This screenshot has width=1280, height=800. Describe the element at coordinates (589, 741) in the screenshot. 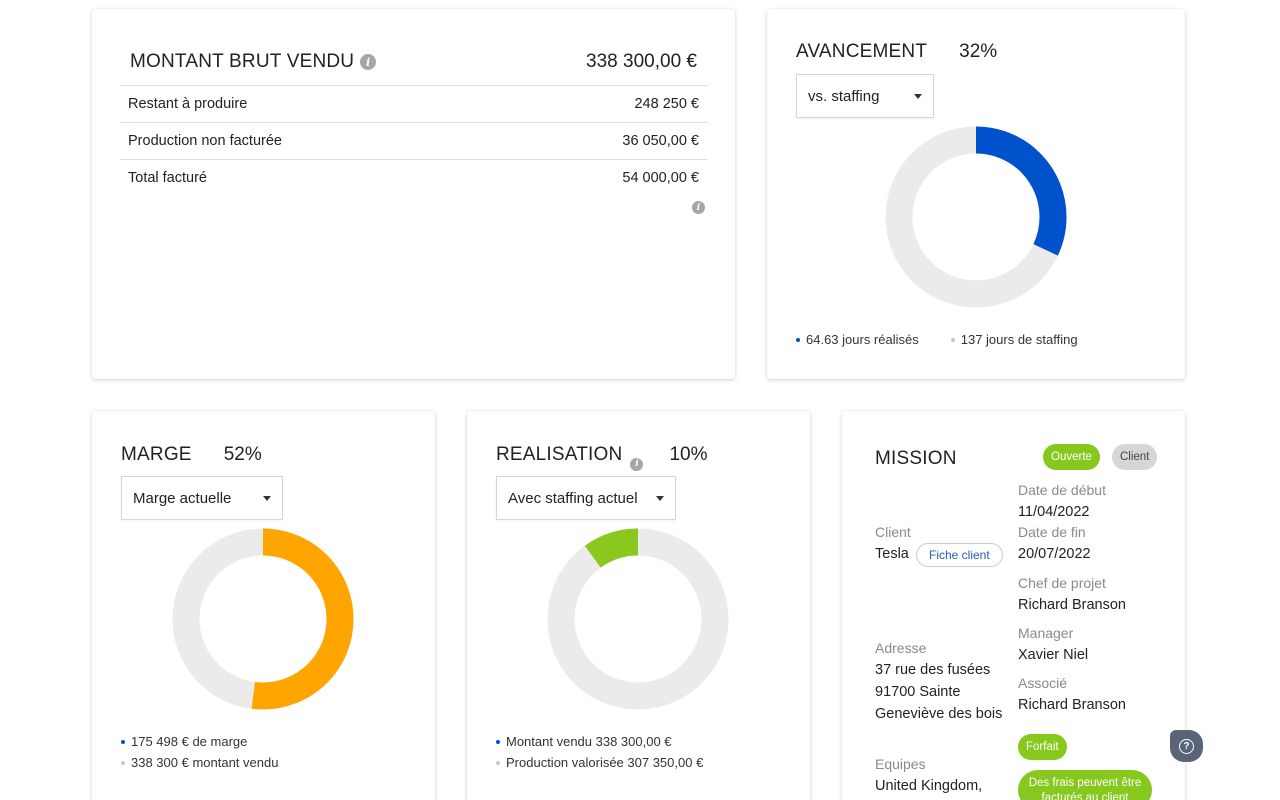

I see `legend-label: Montant vendu 338 300,00 €` at that location.